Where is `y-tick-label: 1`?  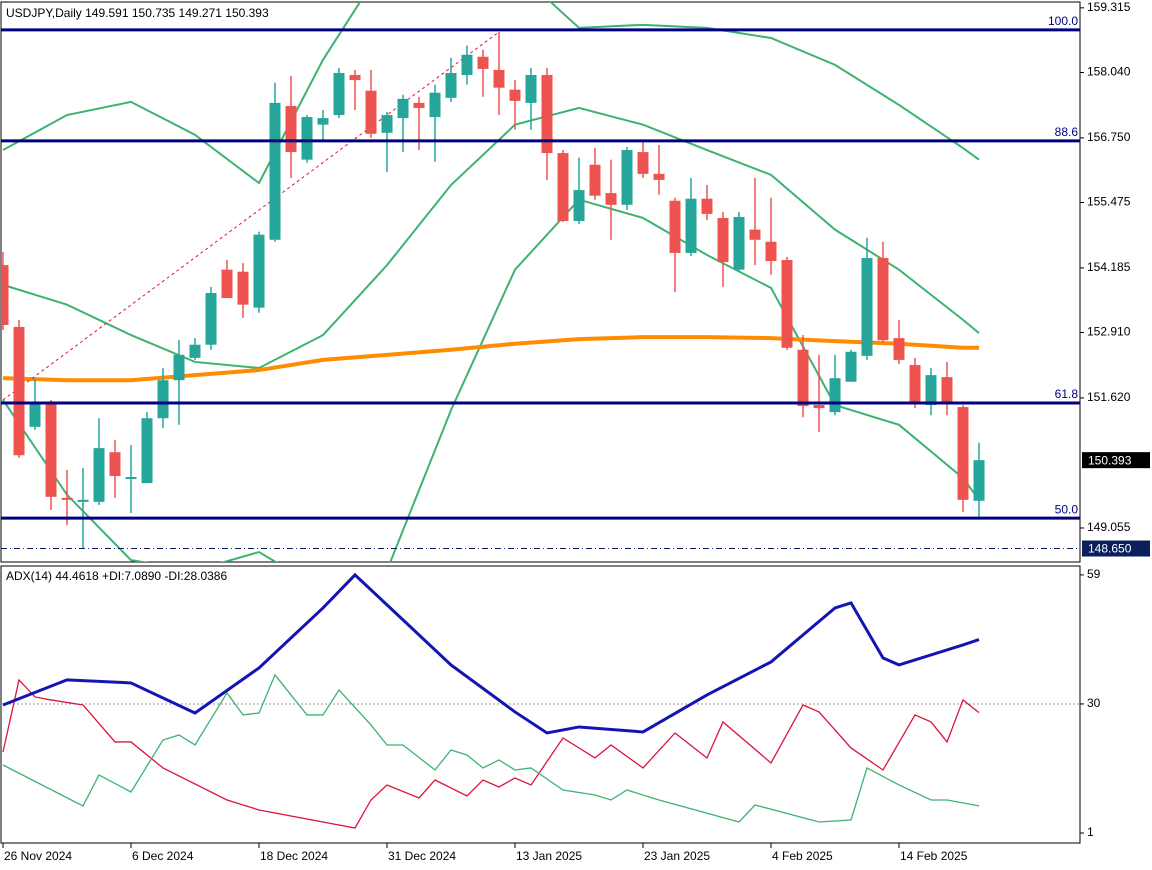 y-tick-label: 1 is located at coordinates (1090, 832).